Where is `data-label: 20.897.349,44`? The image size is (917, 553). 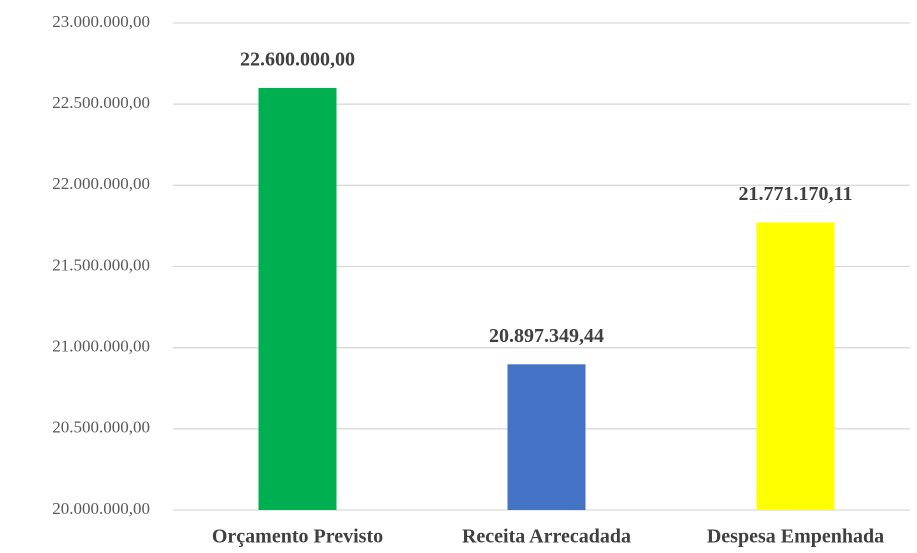
data-label: 20.897.349,44 is located at coordinates (546, 336).